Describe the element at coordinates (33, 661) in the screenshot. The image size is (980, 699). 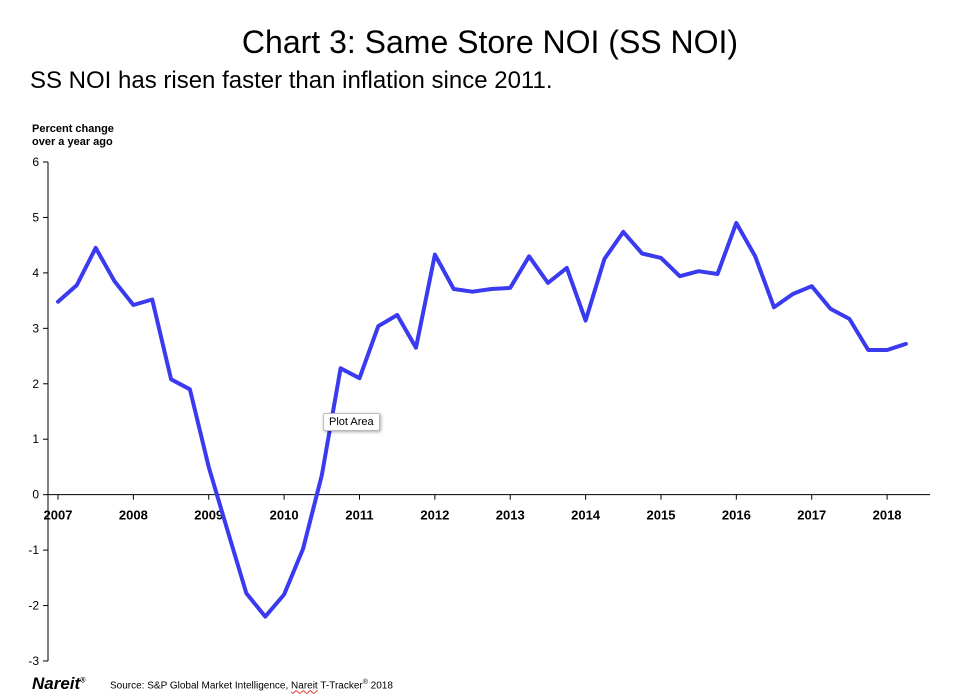
I see `y-tick-label: -3` at that location.